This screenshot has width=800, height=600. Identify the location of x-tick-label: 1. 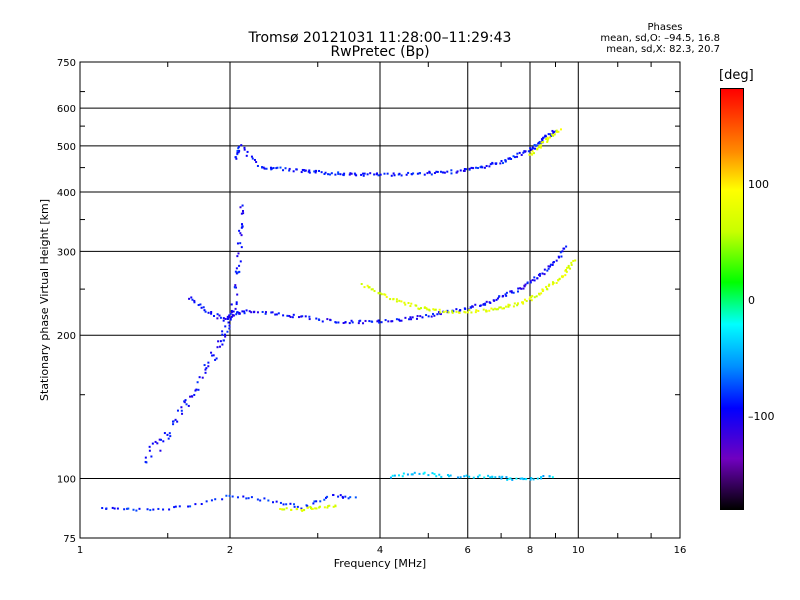
(80, 550).